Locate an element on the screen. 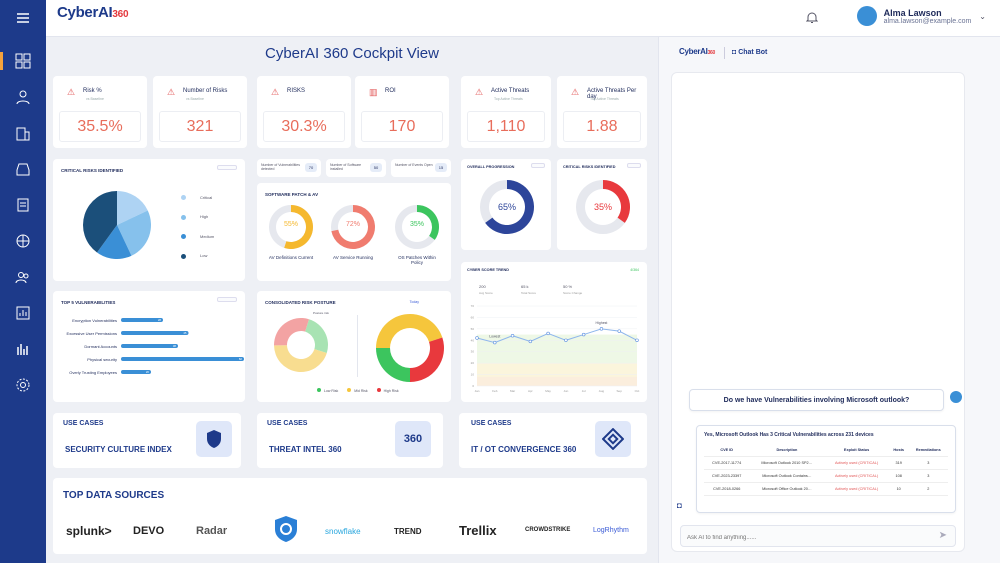  chat-input-box: ➤ is located at coordinates (818, 536).